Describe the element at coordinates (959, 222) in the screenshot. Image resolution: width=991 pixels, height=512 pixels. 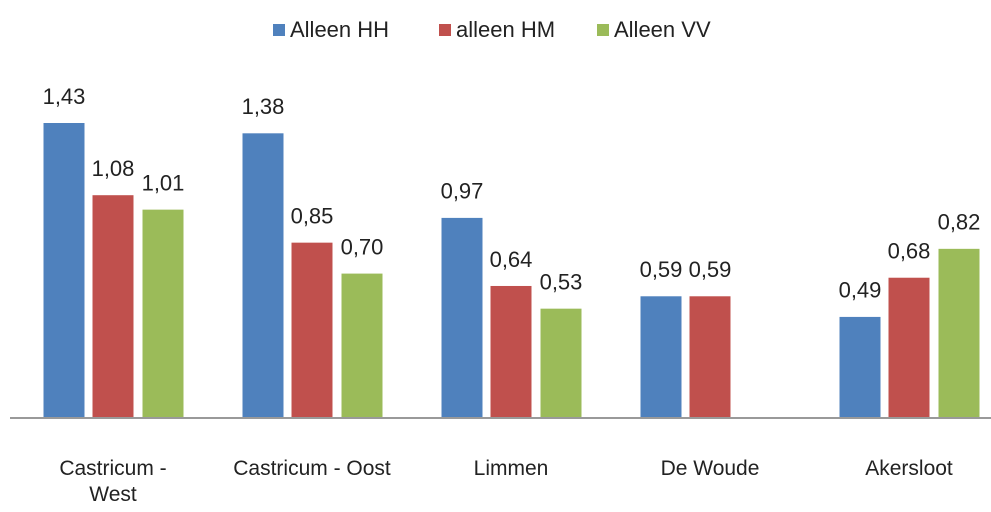
I see `data-label: 0,82` at that location.